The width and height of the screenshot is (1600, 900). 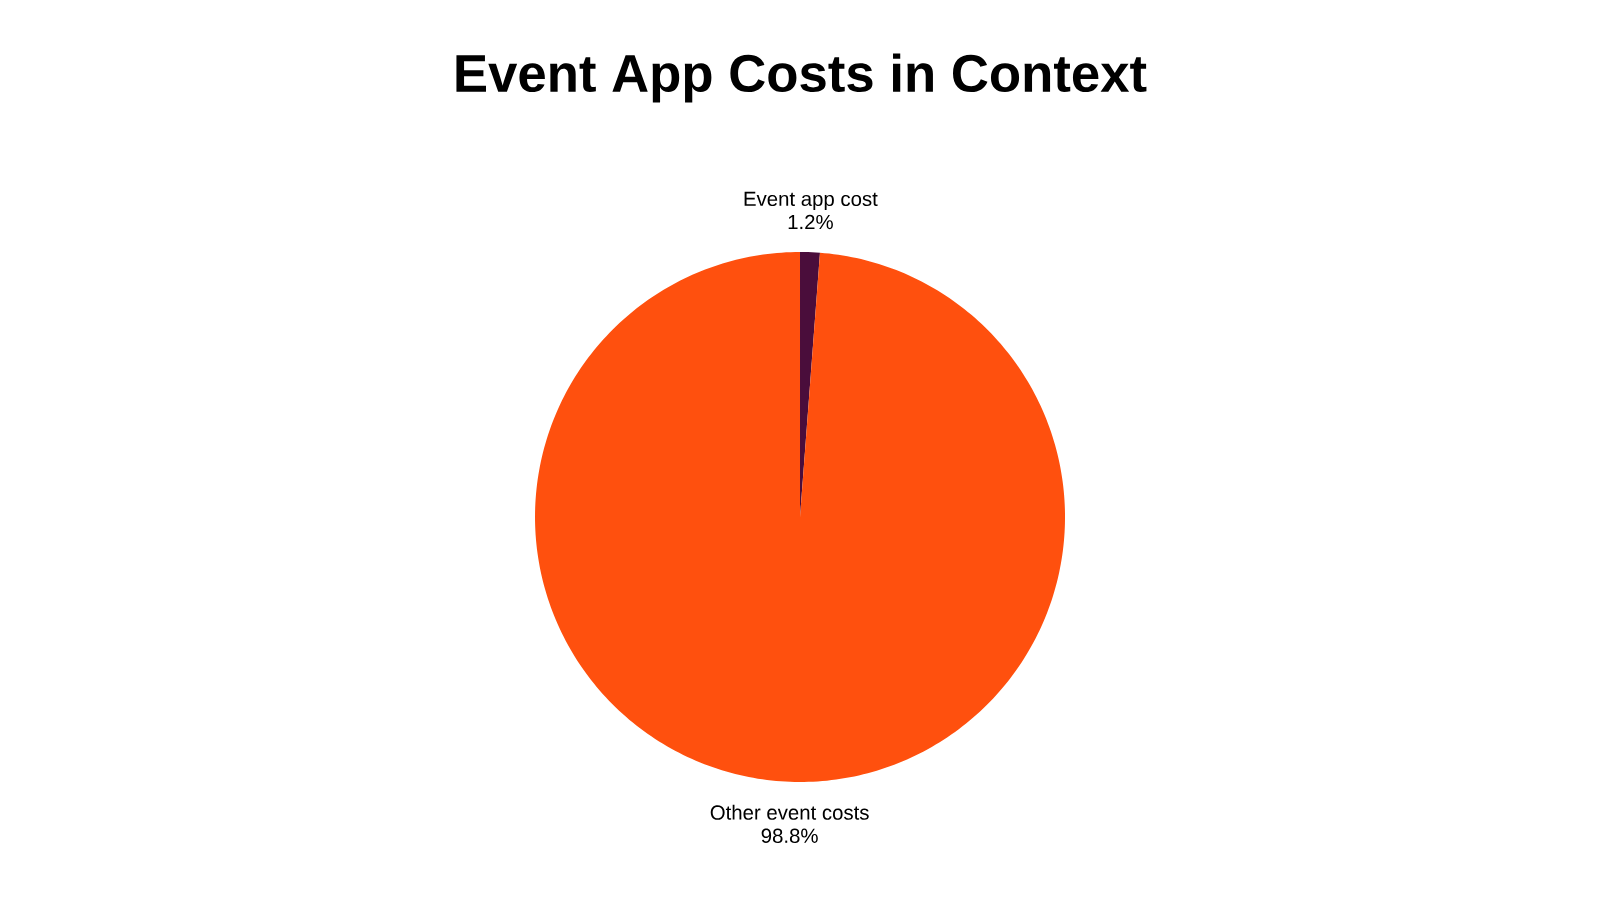 I want to click on slice-label: Event app cost, so click(x=811, y=201).